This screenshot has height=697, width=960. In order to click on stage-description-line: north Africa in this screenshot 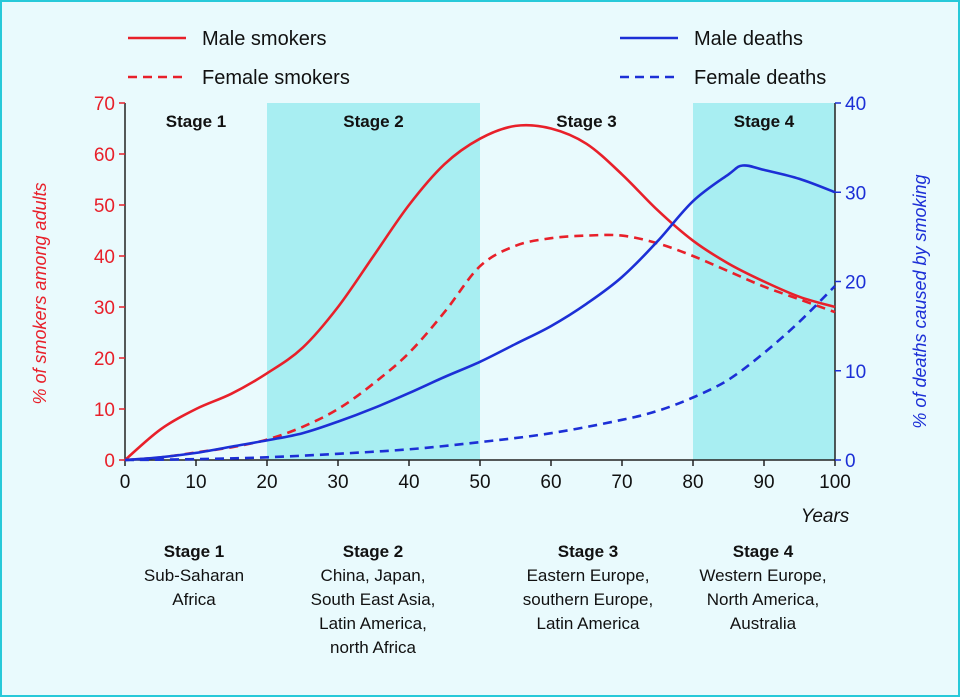, I will do `click(373, 647)`.